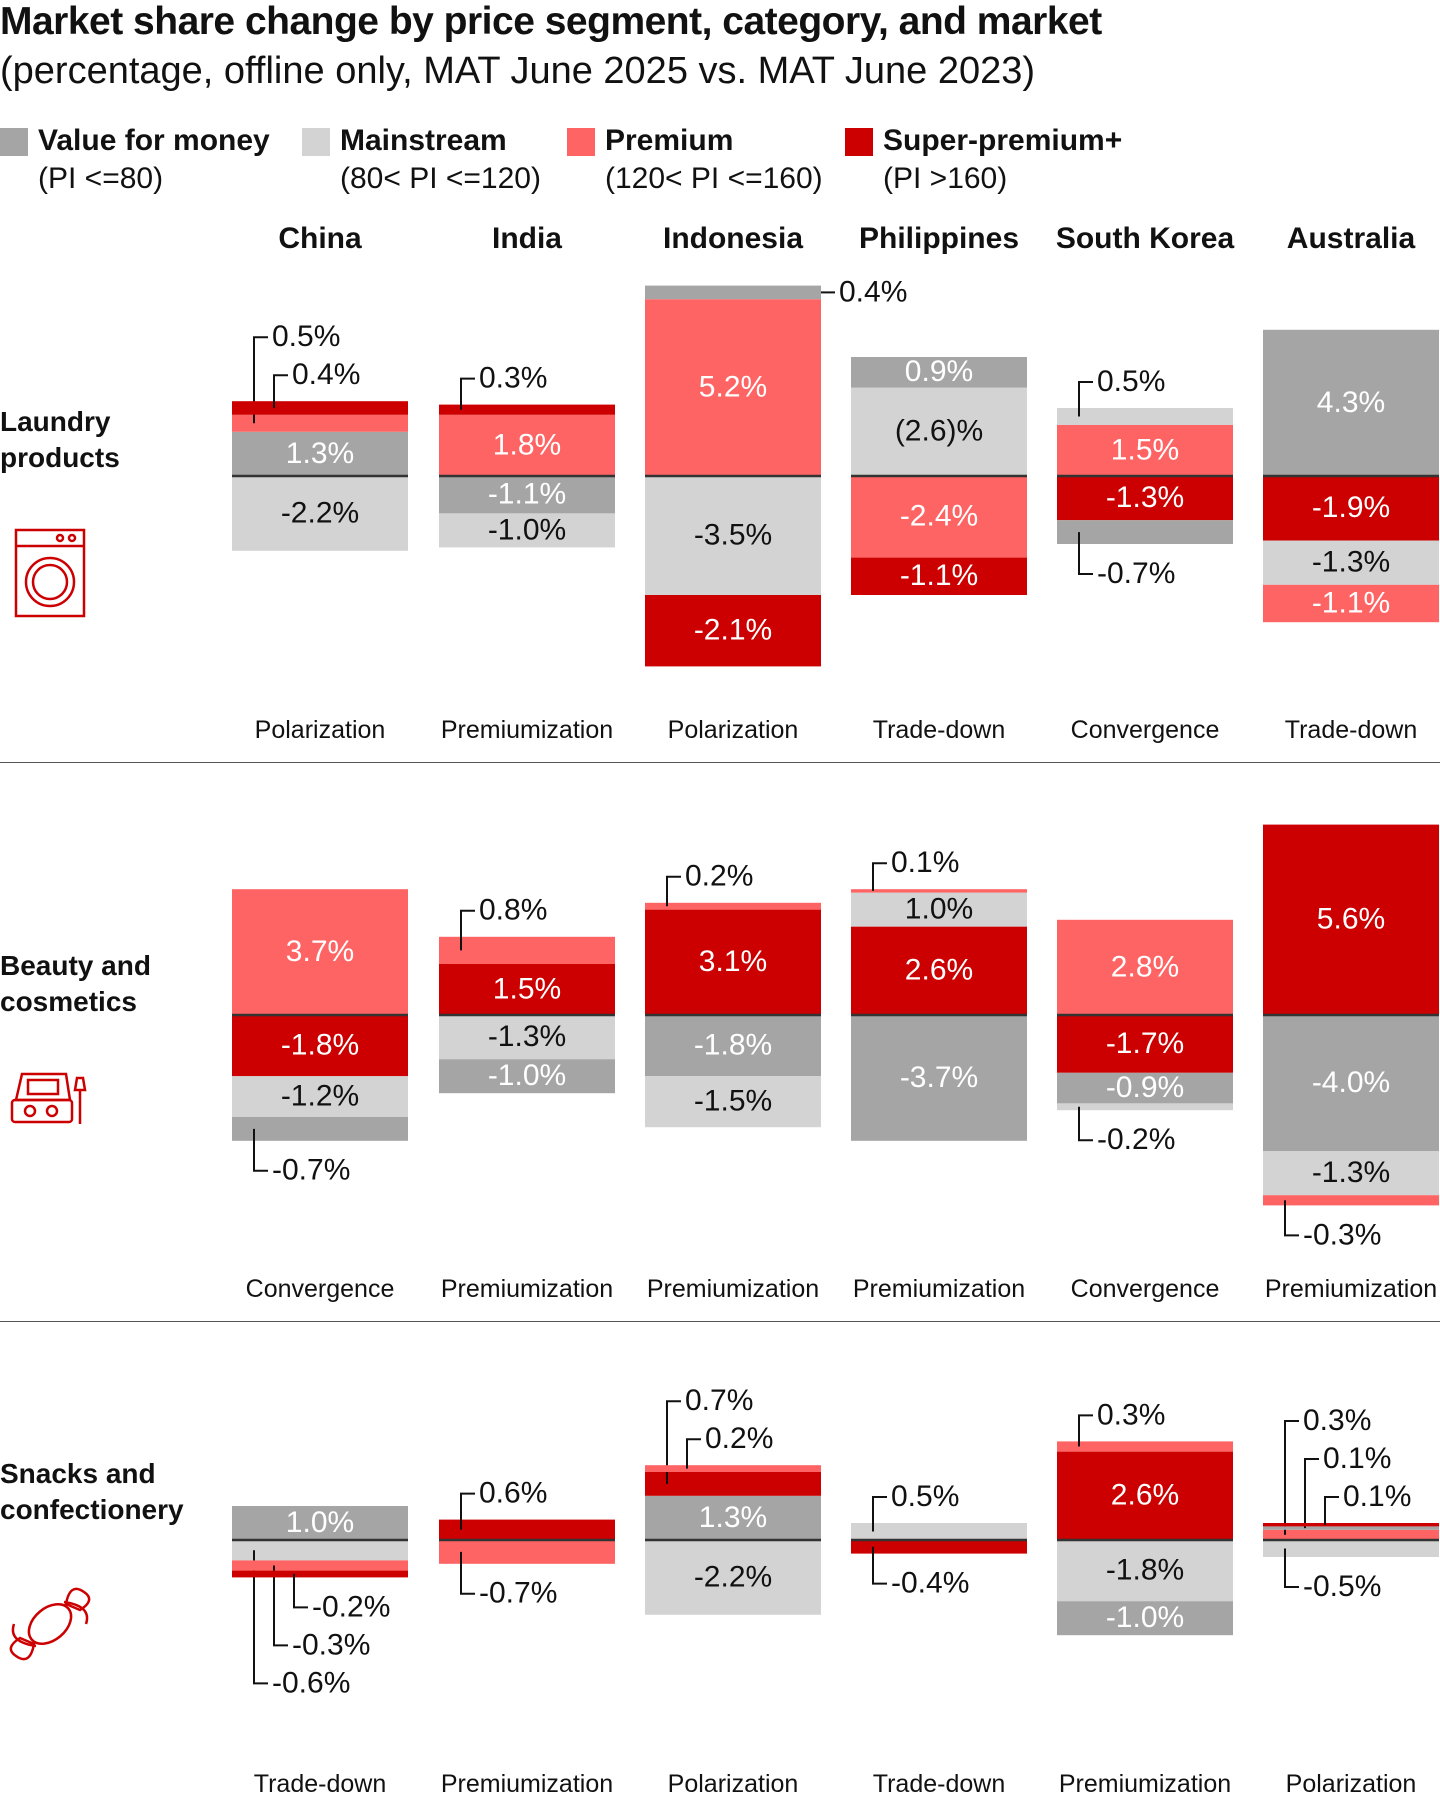 The width and height of the screenshot is (1440, 1800). Describe the element at coordinates (720, 762) in the screenshot. I see `row-divider` at that location.